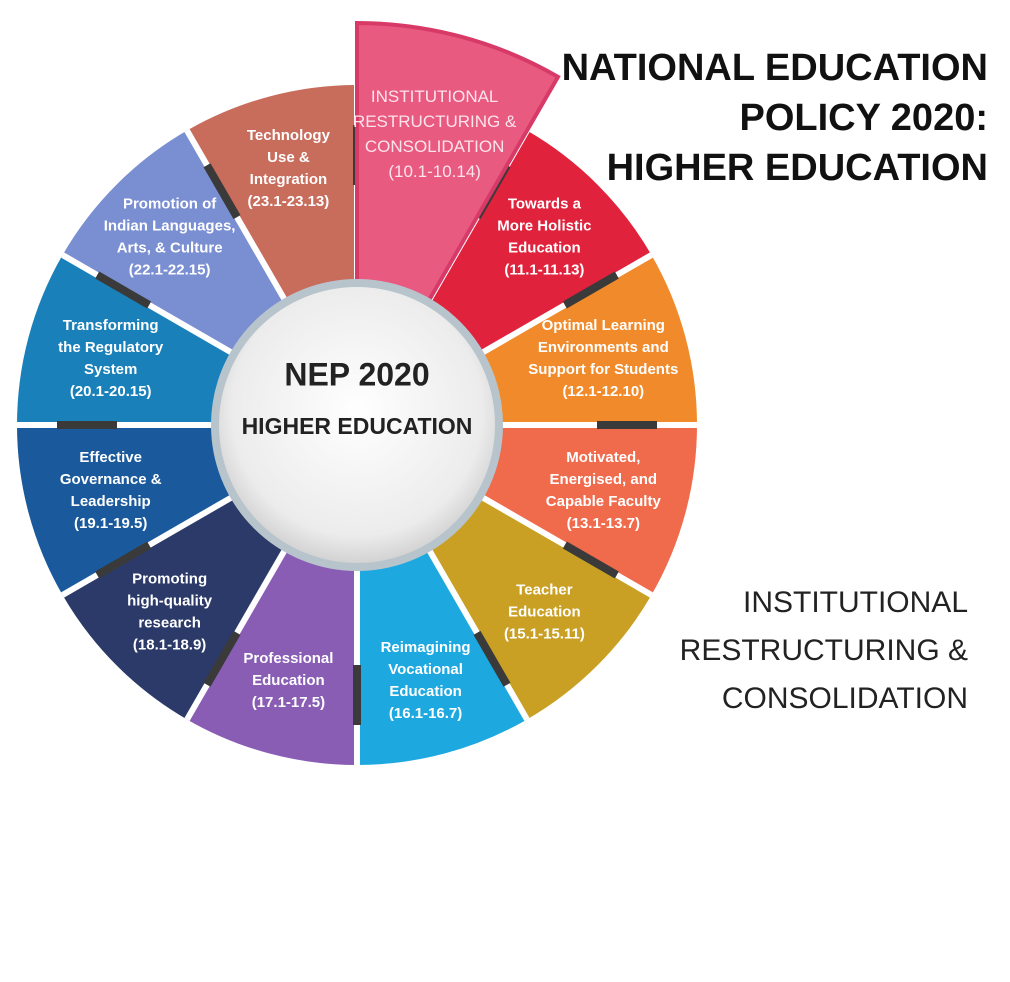 Image resolution: width=1010 pixels, height=982 pixels. What do you see at coordinates (110, 523) in the screenshot?
I see `segment-text: (19.1-19.5)` at bounding box center [110, 523].